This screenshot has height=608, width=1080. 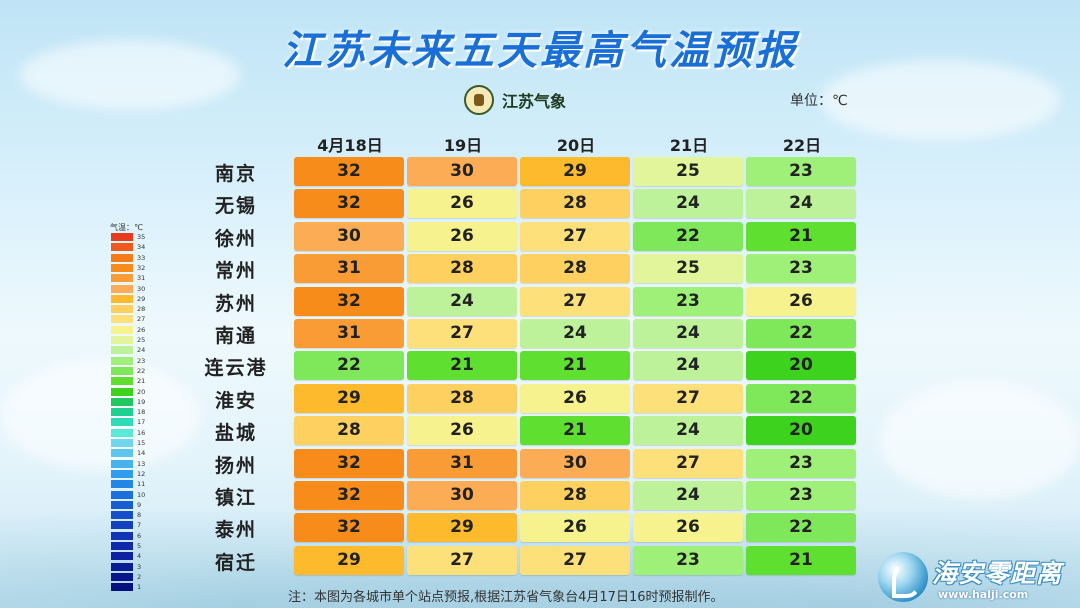 I want to click on column-header-day: 22日, so click(x=802, y=145).